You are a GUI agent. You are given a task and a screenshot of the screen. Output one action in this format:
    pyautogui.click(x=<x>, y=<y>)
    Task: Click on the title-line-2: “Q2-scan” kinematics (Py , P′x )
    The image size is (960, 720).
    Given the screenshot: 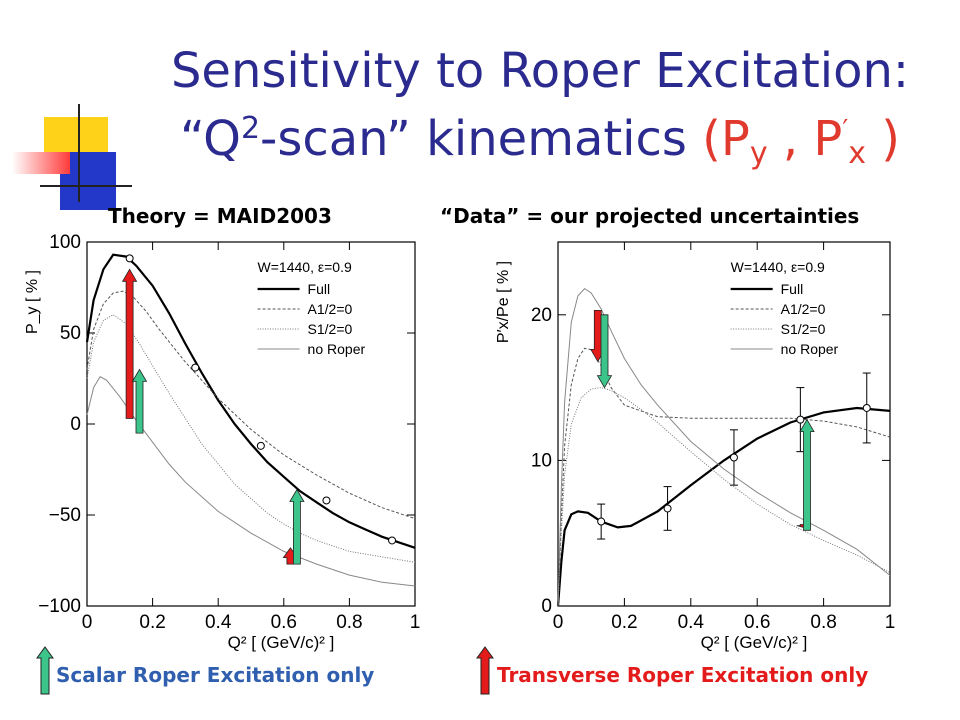 What is the action you would take?
    pyautogui.click(x=540, y=141)
    